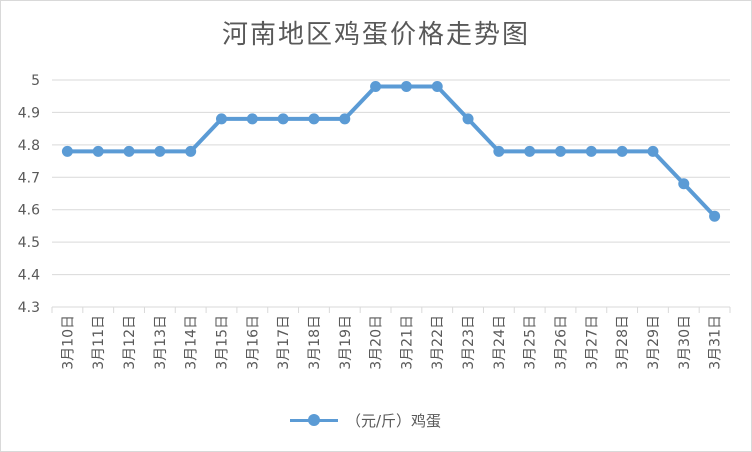 The image size is (752, 452). Describe the element at coordinates (192, 342) in the screenshot. I see `x-tick-label: 3月14日` at that location.